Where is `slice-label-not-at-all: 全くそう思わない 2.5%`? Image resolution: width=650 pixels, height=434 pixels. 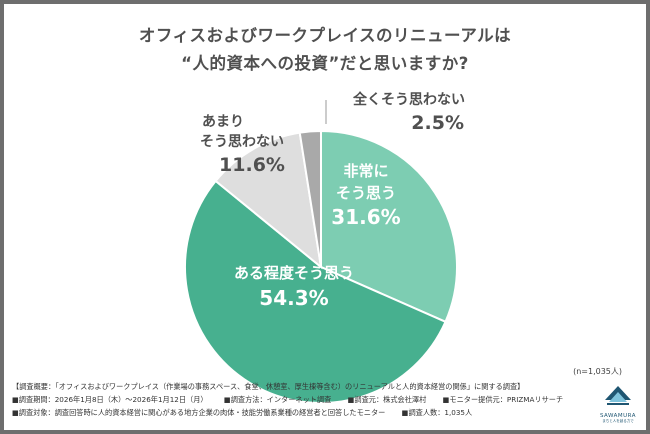
slice-label-not-at-all: 全くそう思わない 2.5% is located at coordinates (409, 113).